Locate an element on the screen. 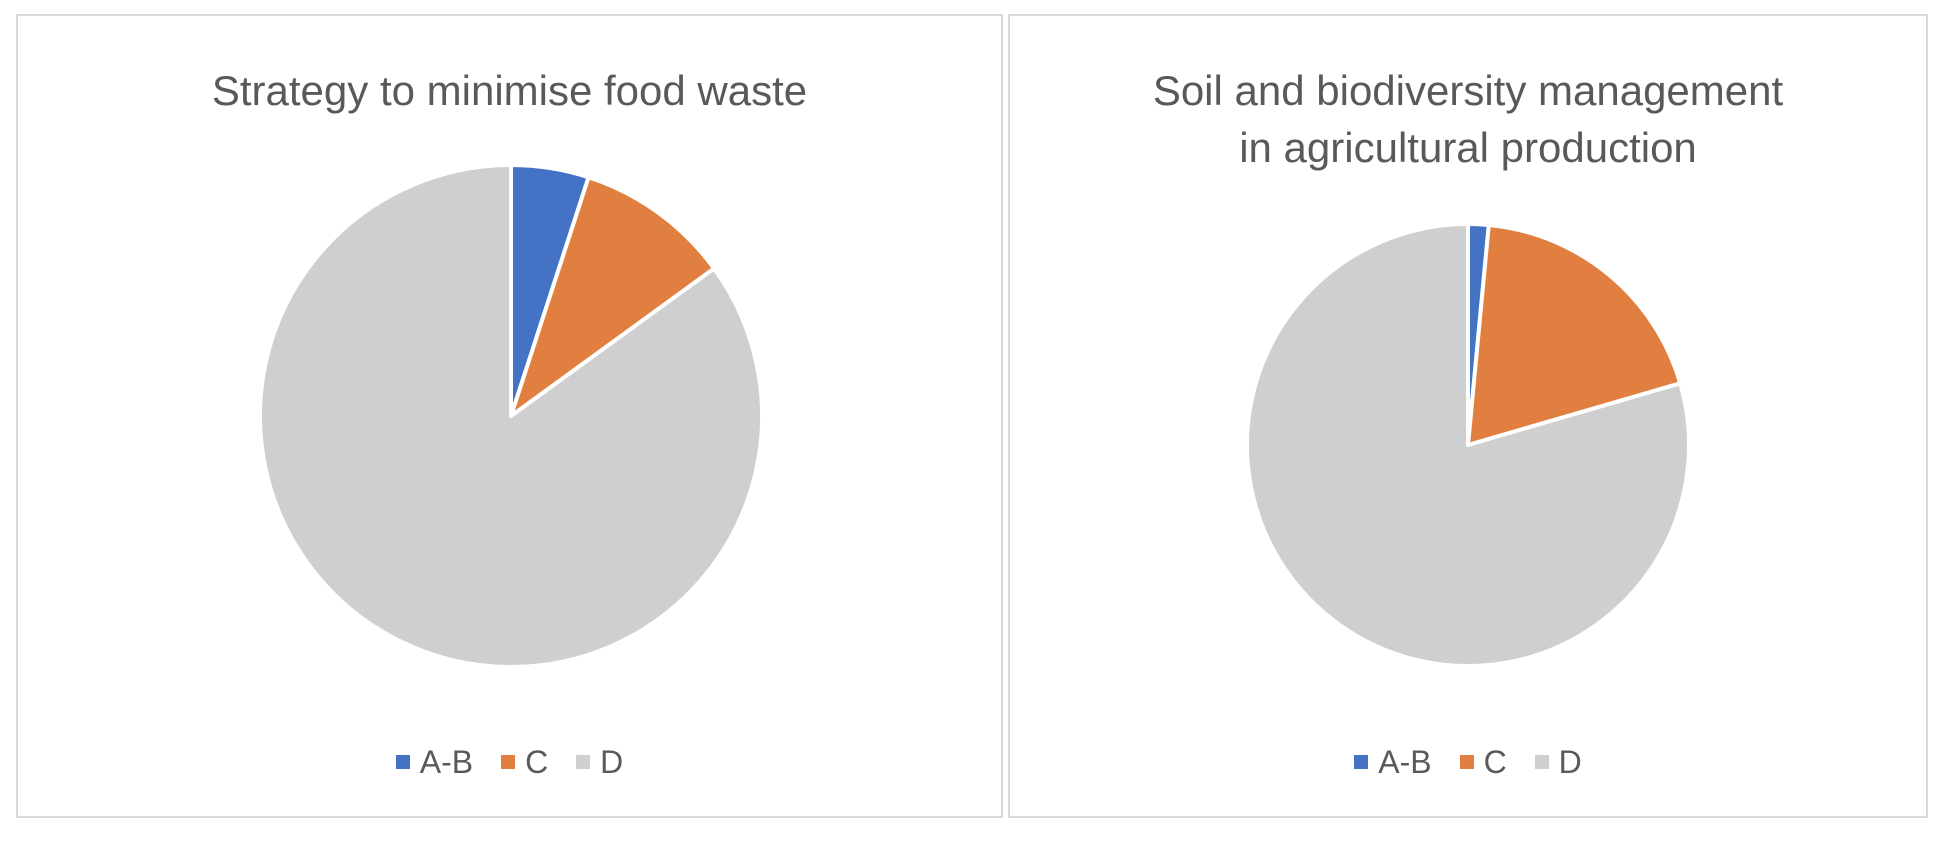 The image size is (1940, 842). pie-chart-soil-biodiversity is located at coordinates (1468, 444).